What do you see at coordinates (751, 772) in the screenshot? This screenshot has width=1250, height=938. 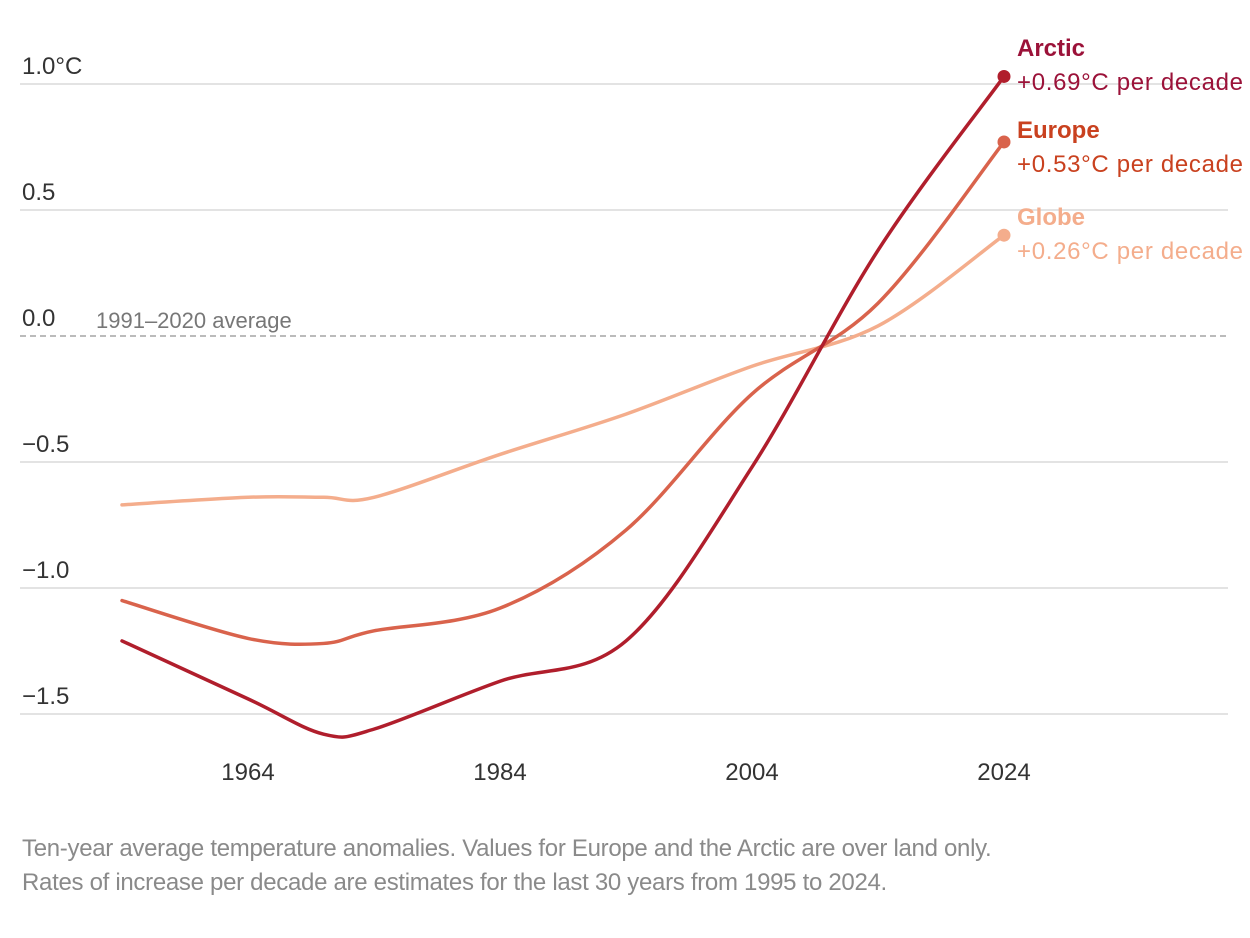 I see `x-tick-label: 2004` at bounding box center [751, 772].